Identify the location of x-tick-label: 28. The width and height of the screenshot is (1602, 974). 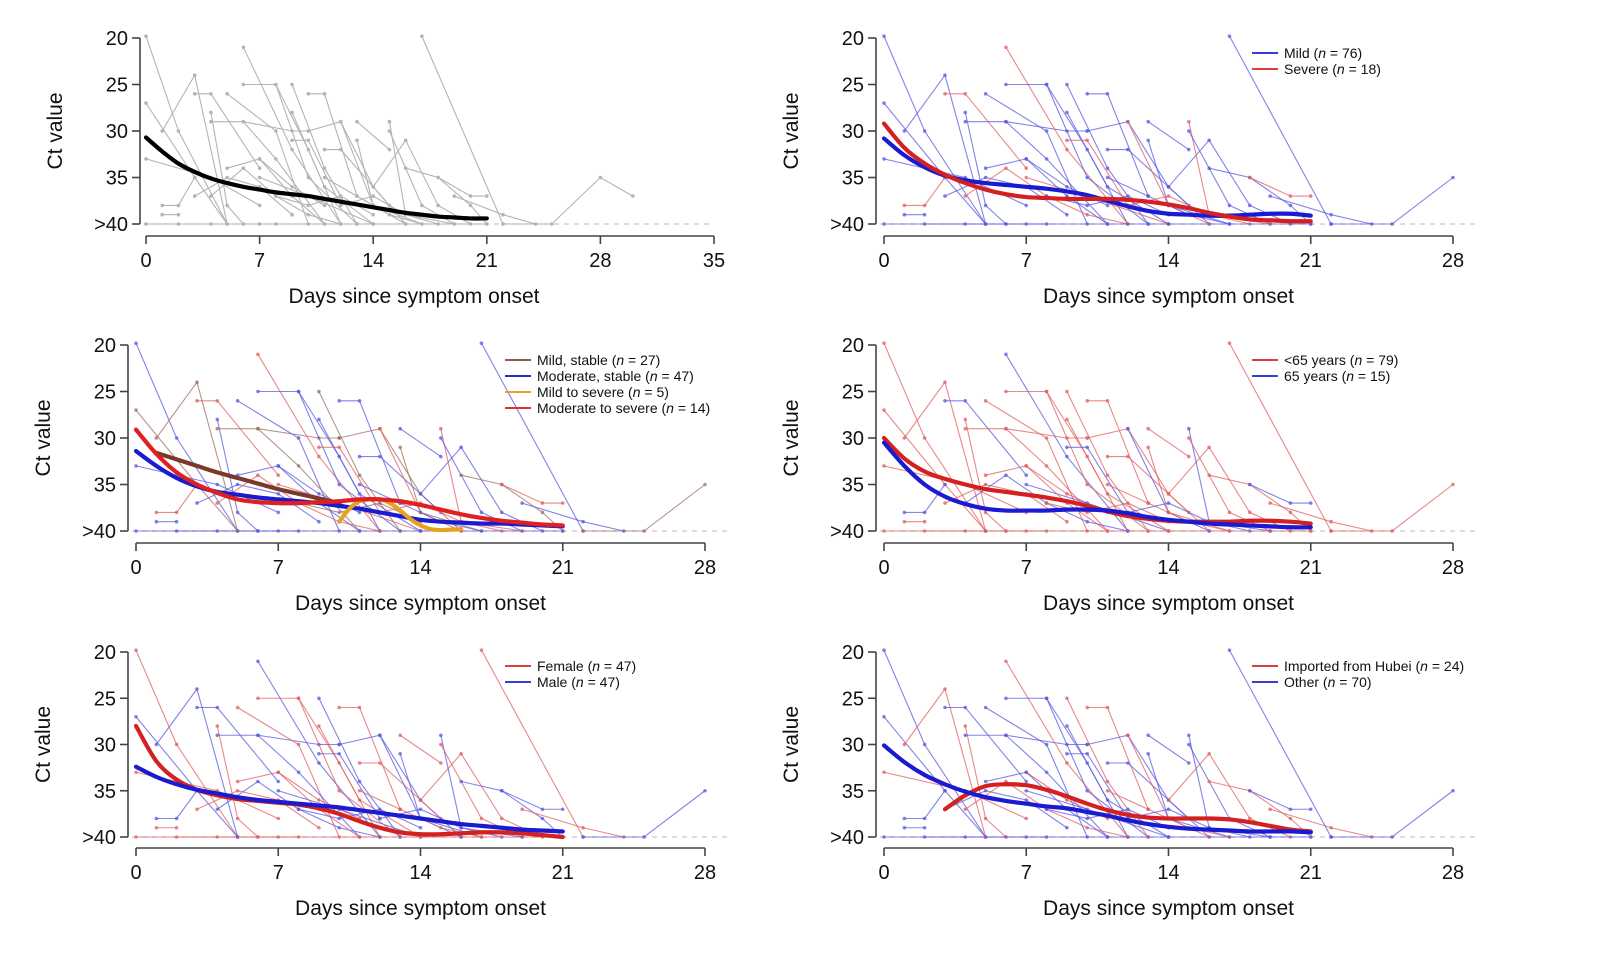
(1453, 261).